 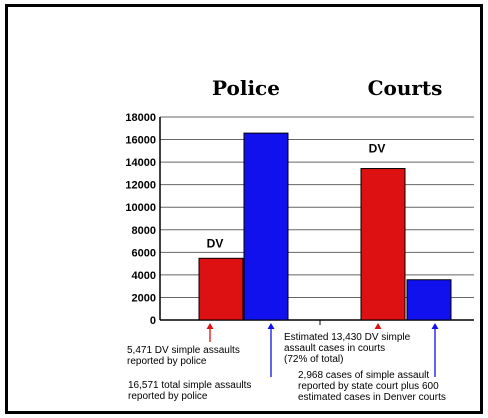 I want to click on annotation-2-line-1: 16,571 total simple assaults, so click(x=189, y=385).